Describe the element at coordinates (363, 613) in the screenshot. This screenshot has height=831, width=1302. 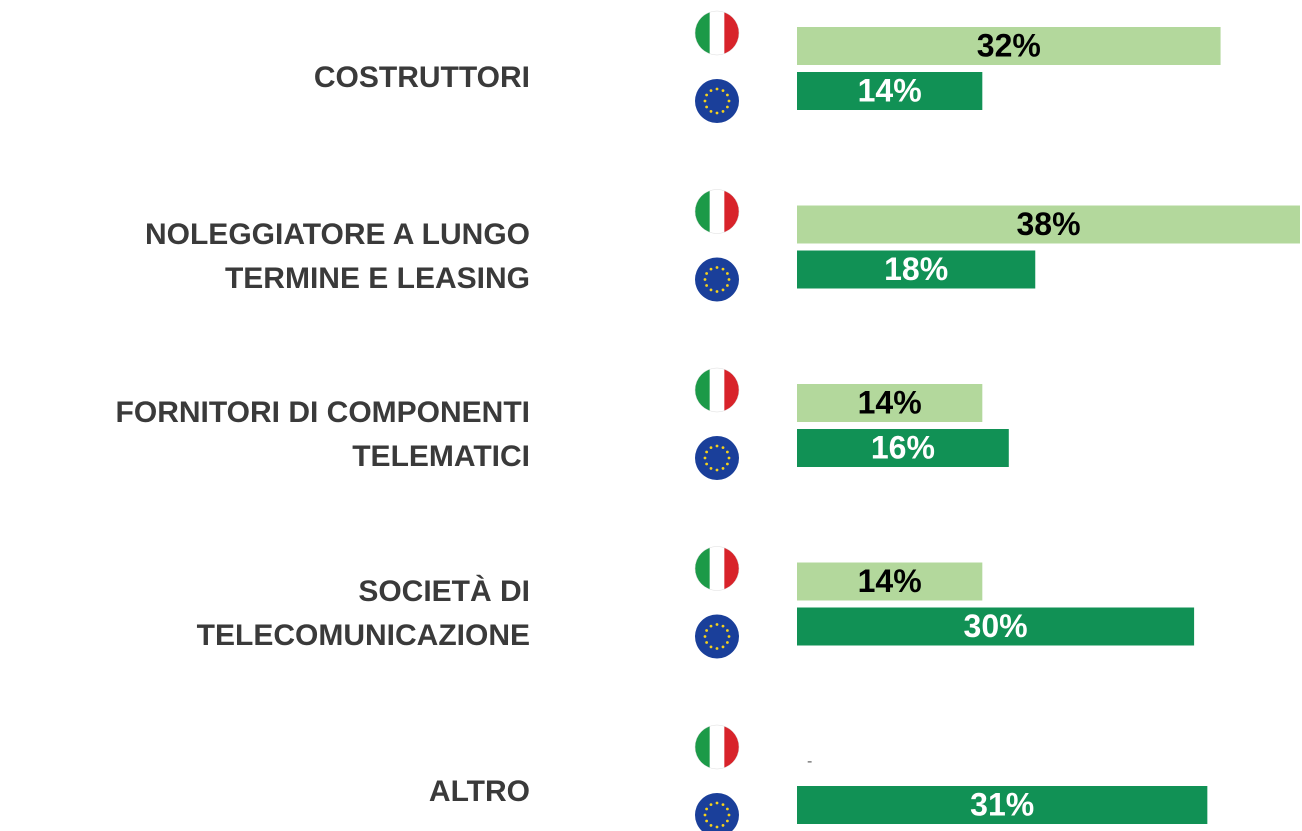
I see `category-label: SOCIETÀ DI TELECOMUNICAZIONE` at that location.